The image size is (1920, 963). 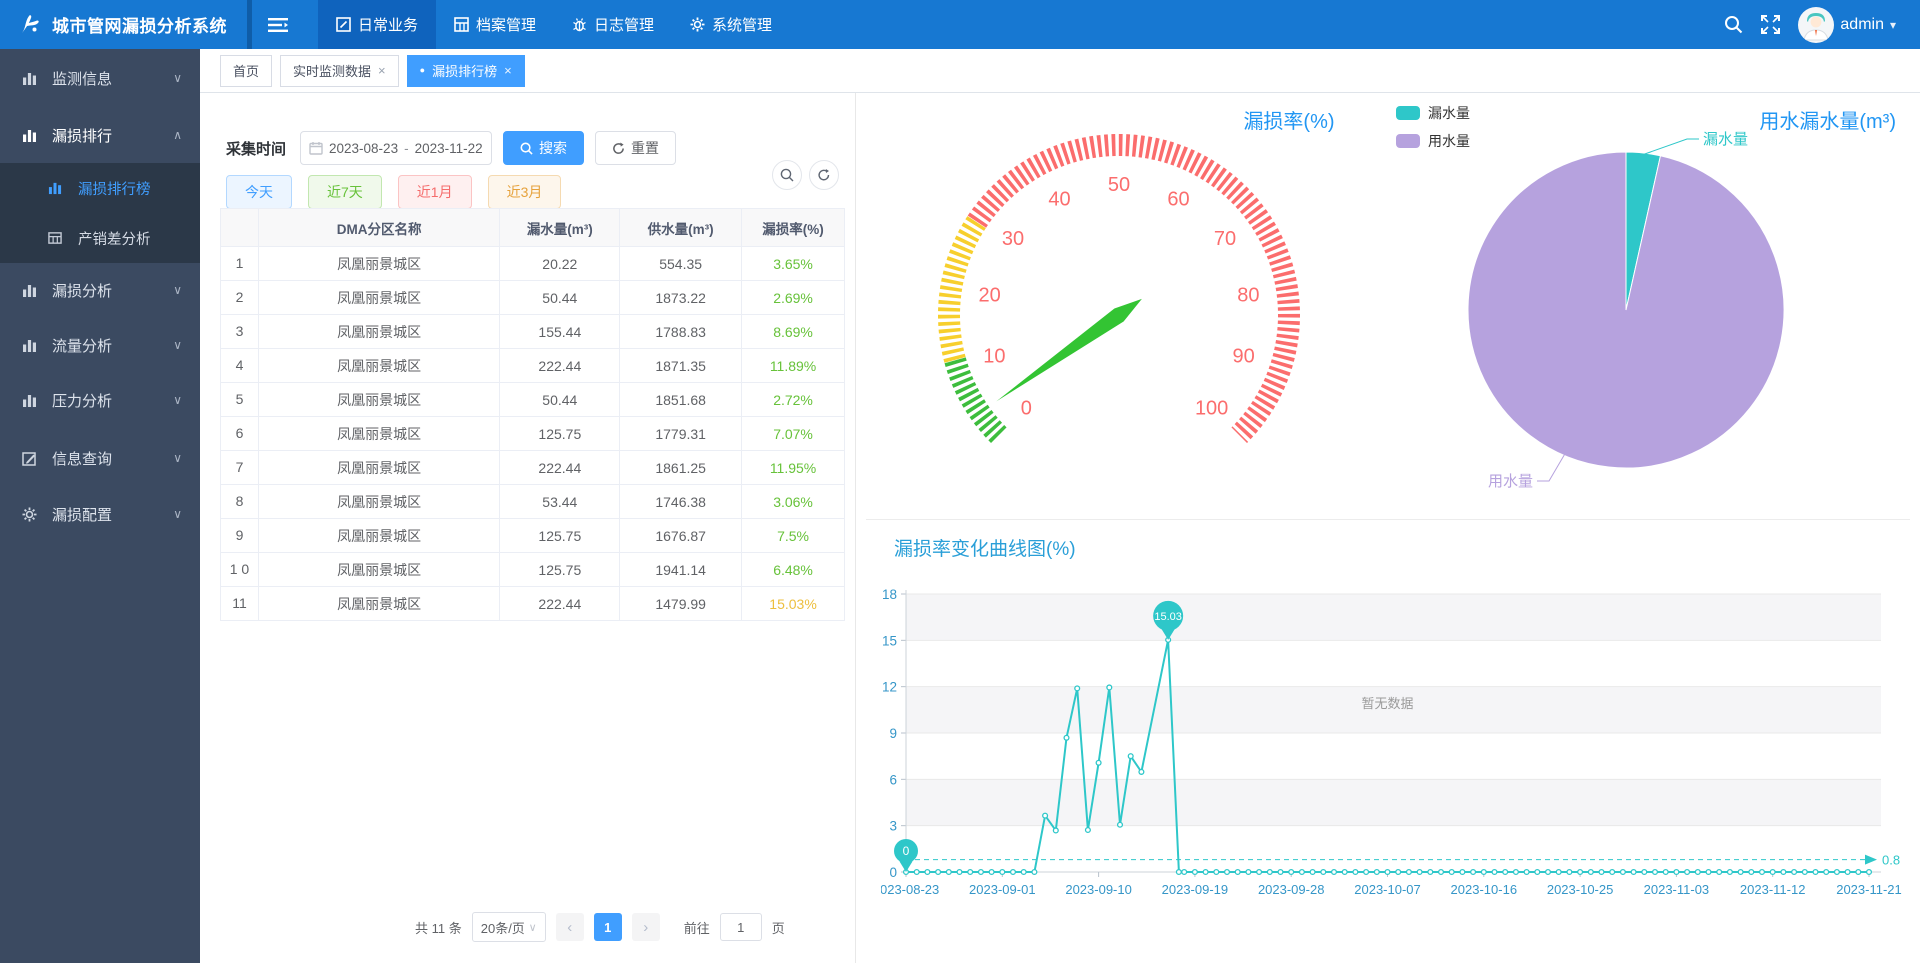 I want to click on table-row: 2 凤凰丽景城区 50.44 1873.22 2.69%, so click(x=532, y=297).